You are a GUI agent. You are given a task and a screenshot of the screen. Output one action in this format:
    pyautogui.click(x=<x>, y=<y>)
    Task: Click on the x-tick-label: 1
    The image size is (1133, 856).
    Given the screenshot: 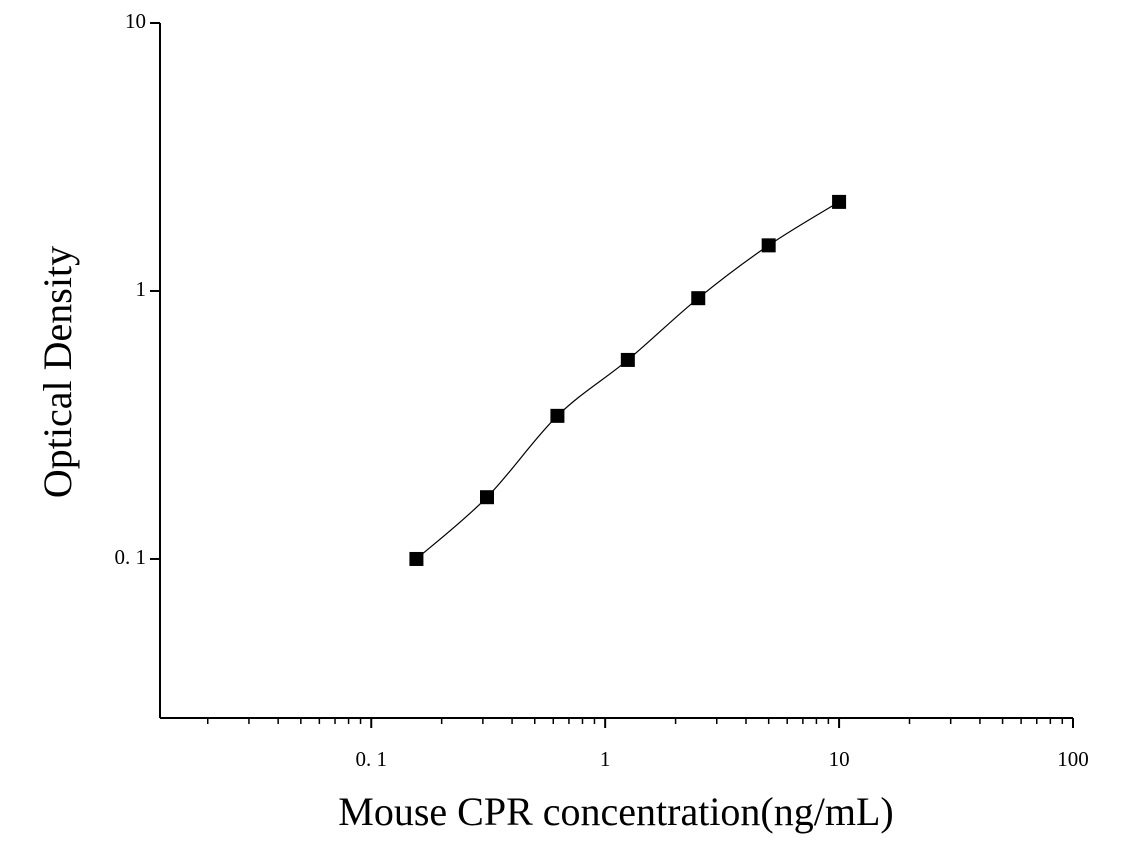 What is the action you would take?
    pyautogui.click(x=605, y=759)
    